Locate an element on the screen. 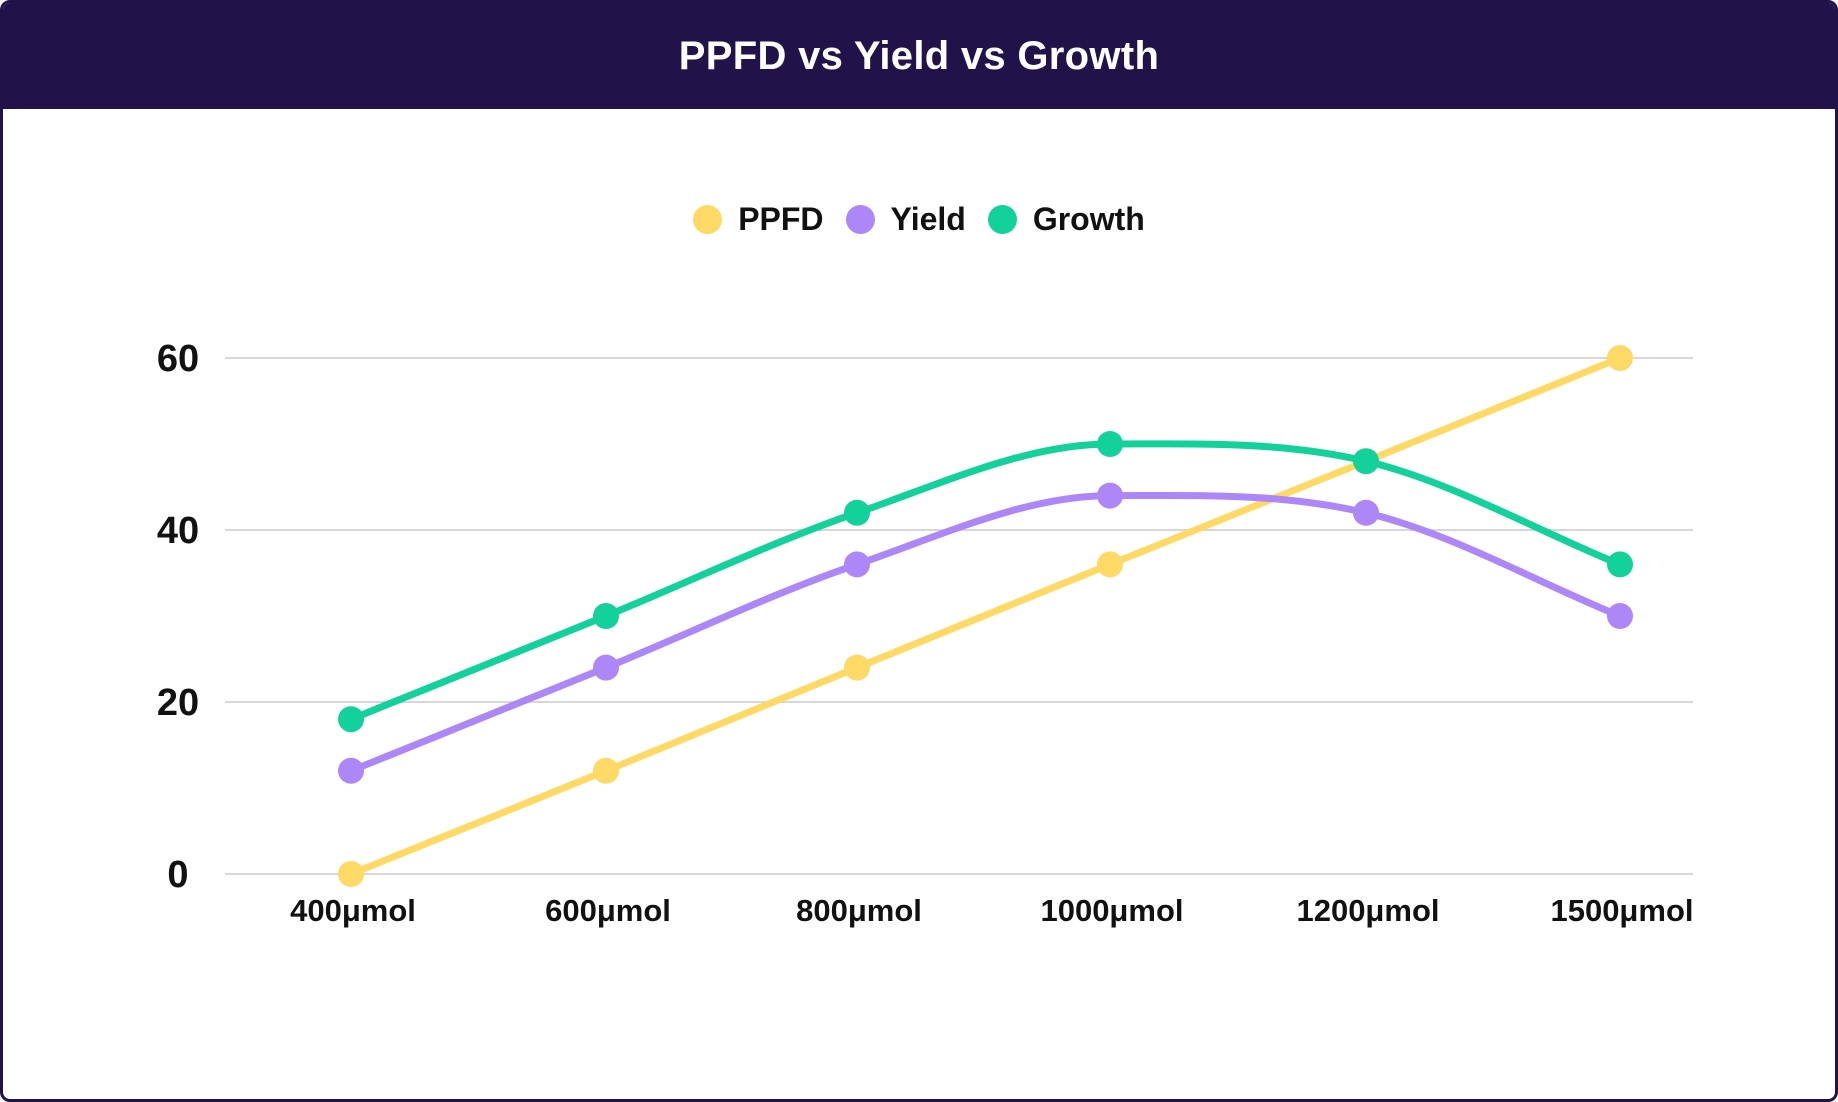  legend-marker-yield is located at coordinates (860, 219).